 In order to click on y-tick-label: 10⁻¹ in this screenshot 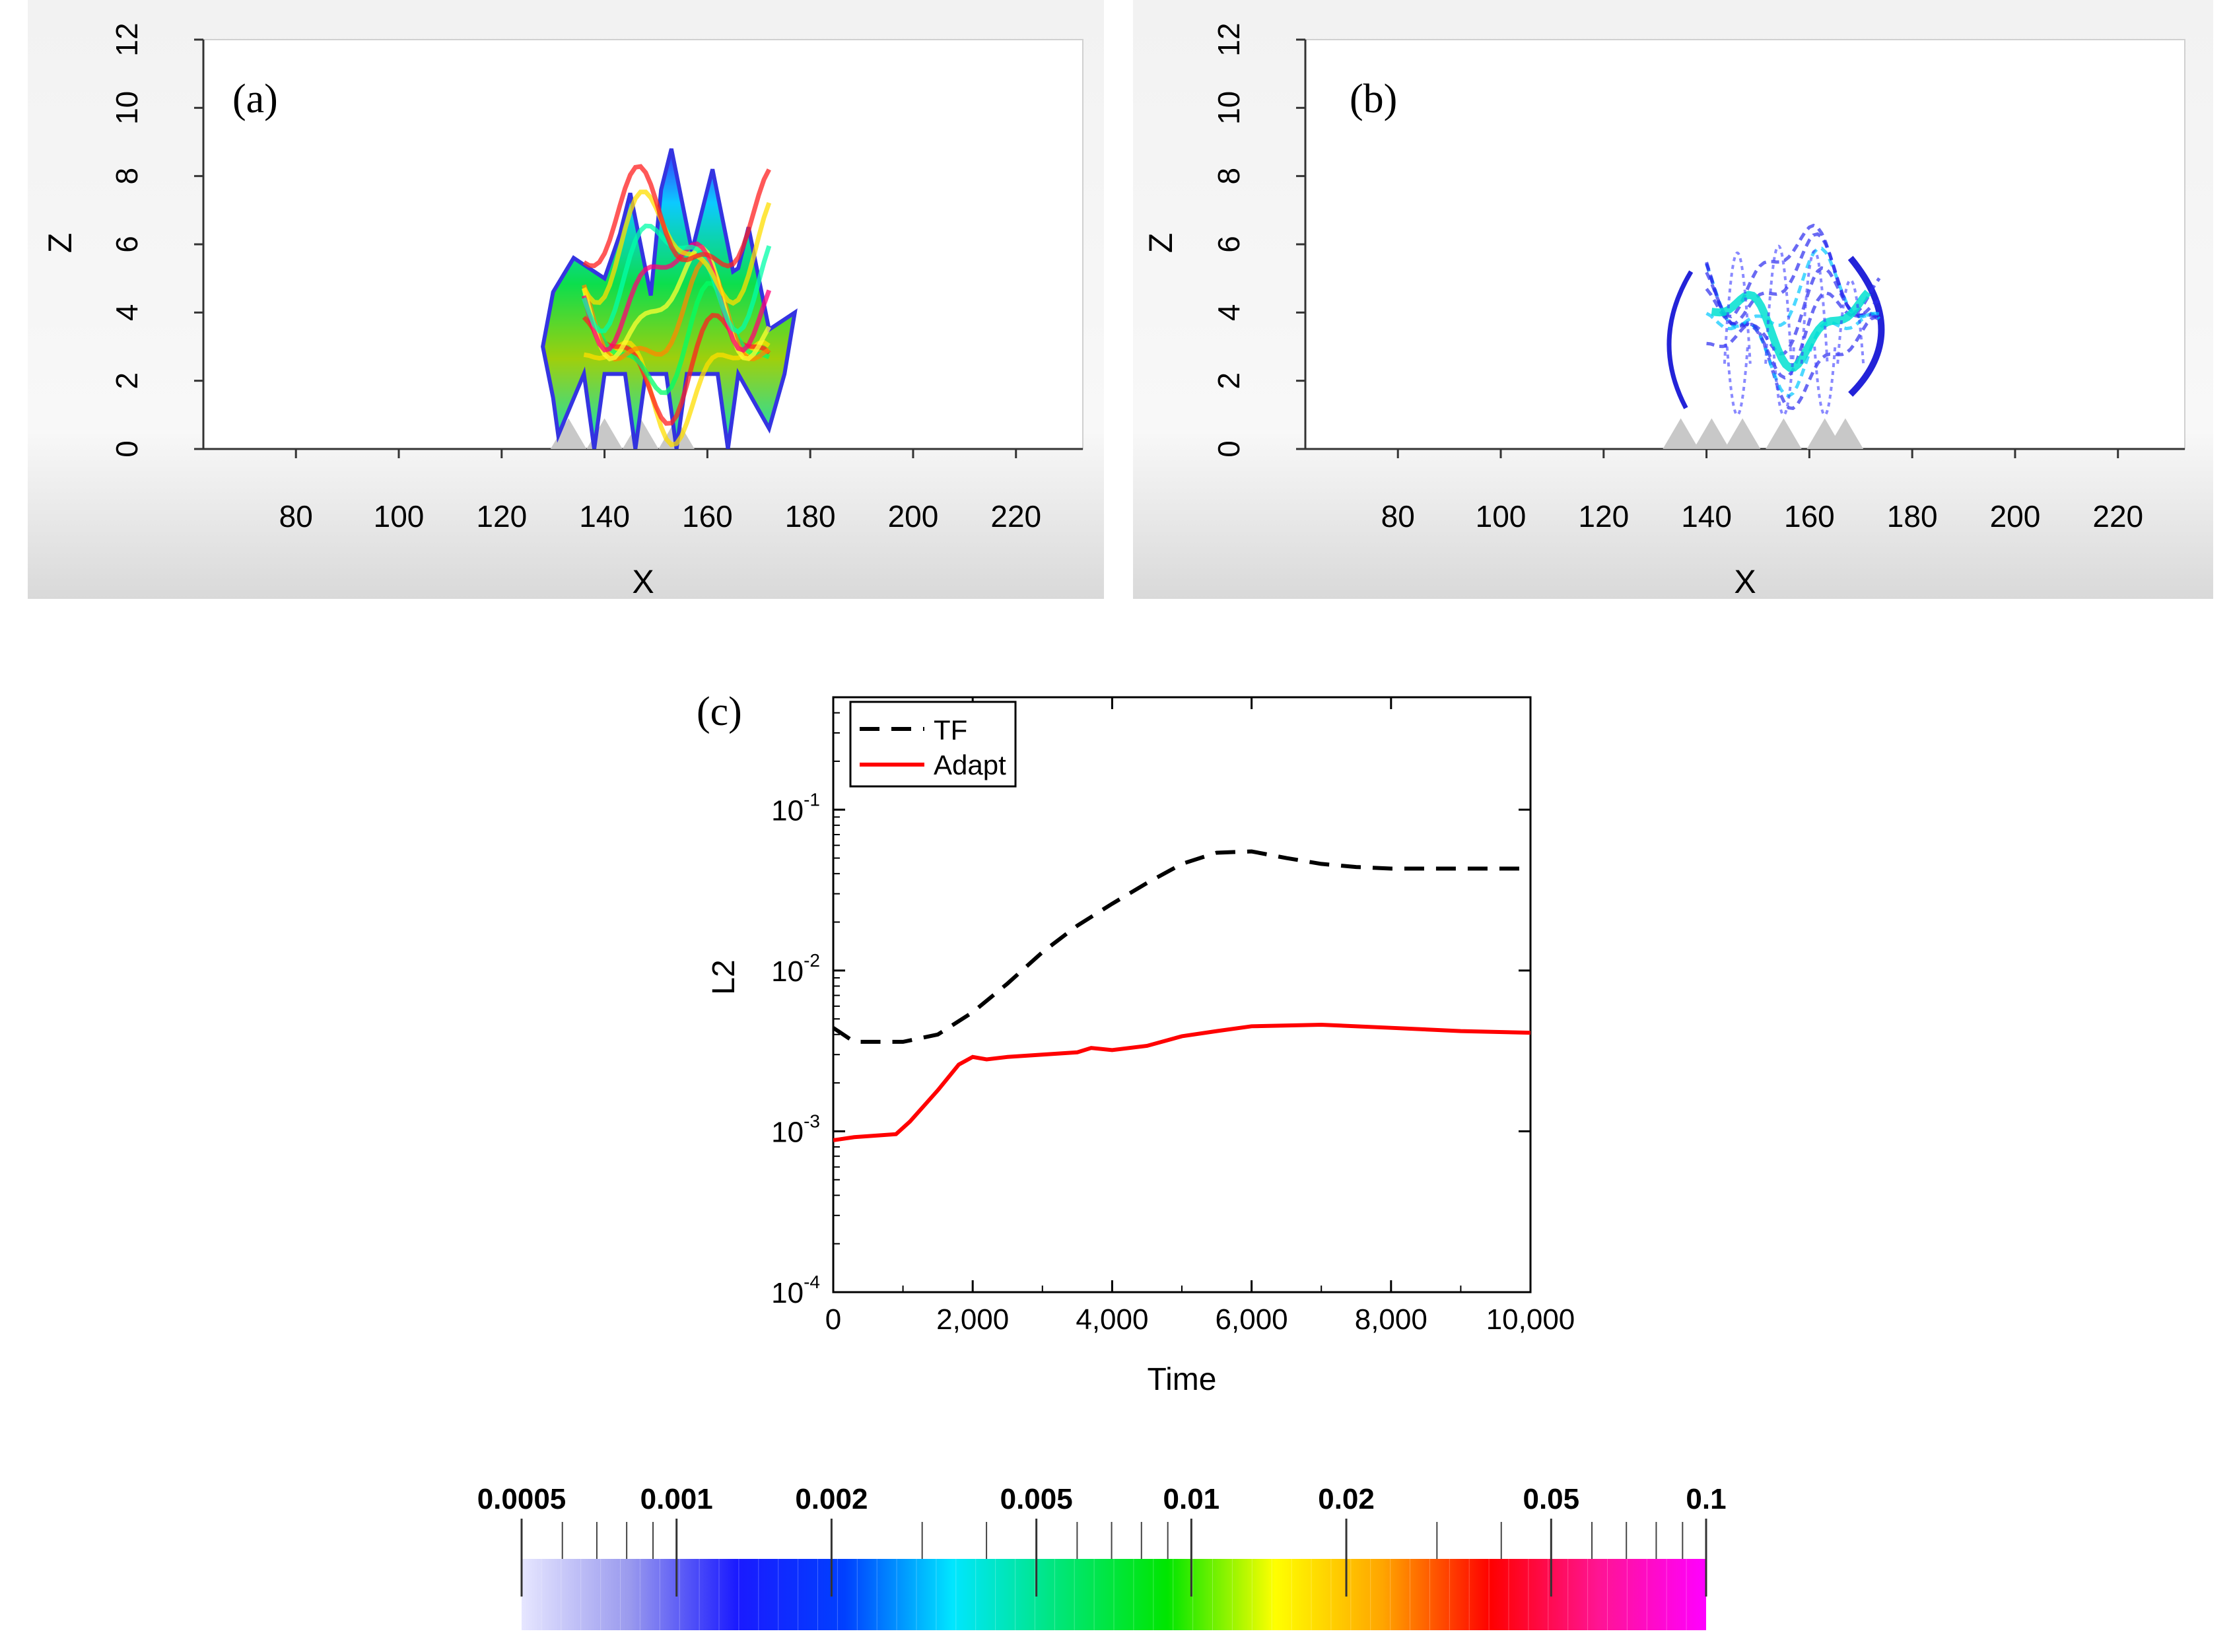, I will do `click(796, 808)`.